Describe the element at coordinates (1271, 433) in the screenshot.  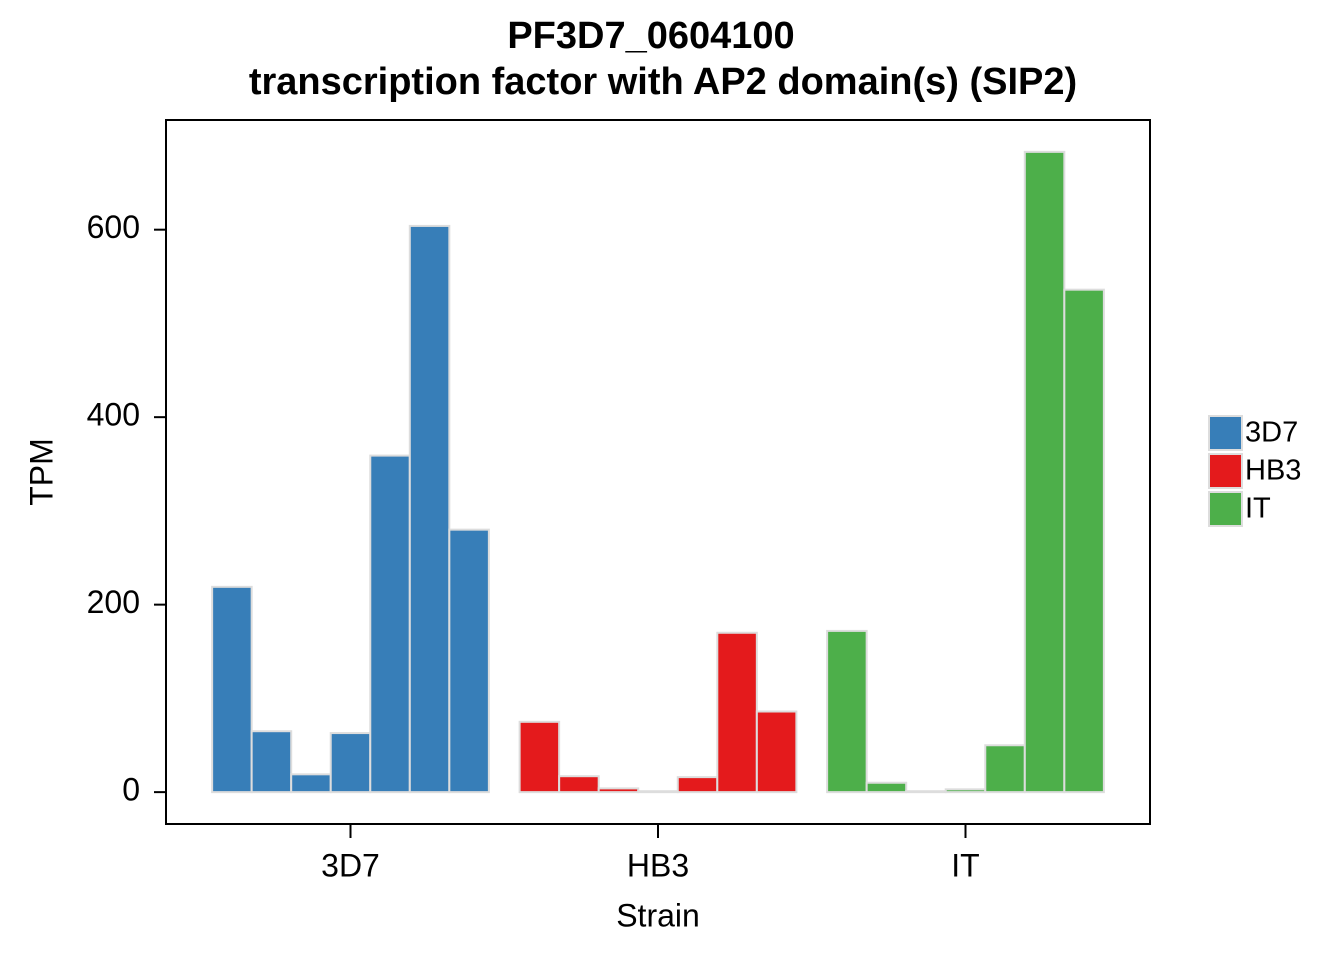
I see `legend-label: 3D7` at that location.